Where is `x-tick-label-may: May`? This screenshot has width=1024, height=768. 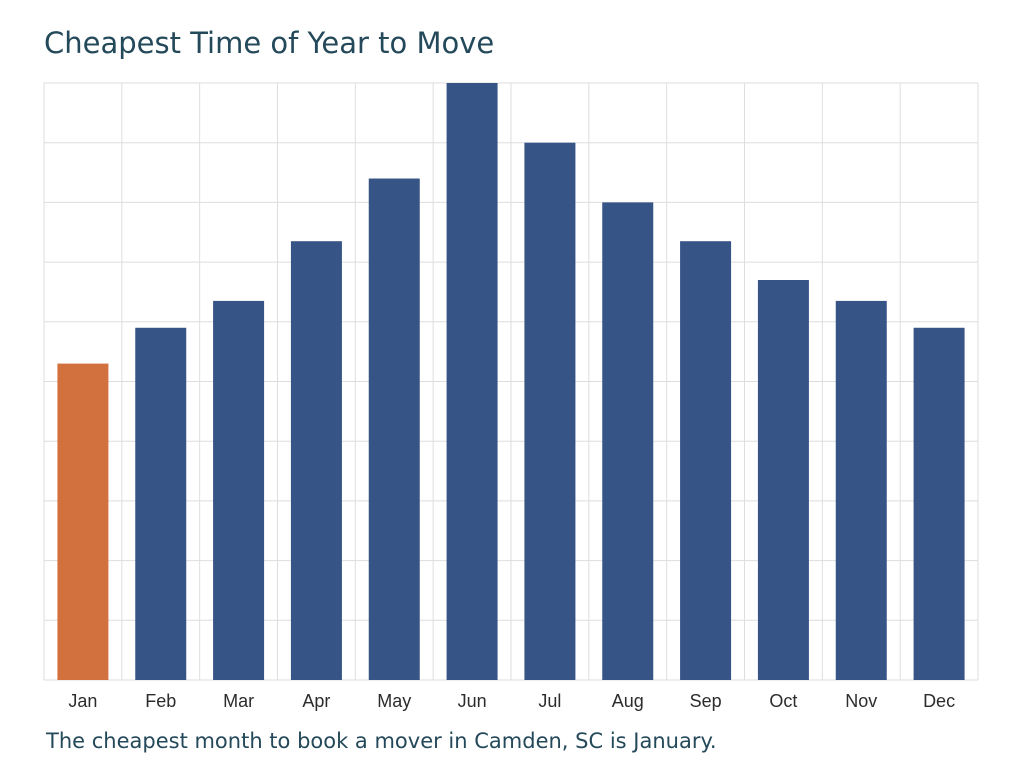
x-tick-label-may: May is located at coordinates (394, 701).